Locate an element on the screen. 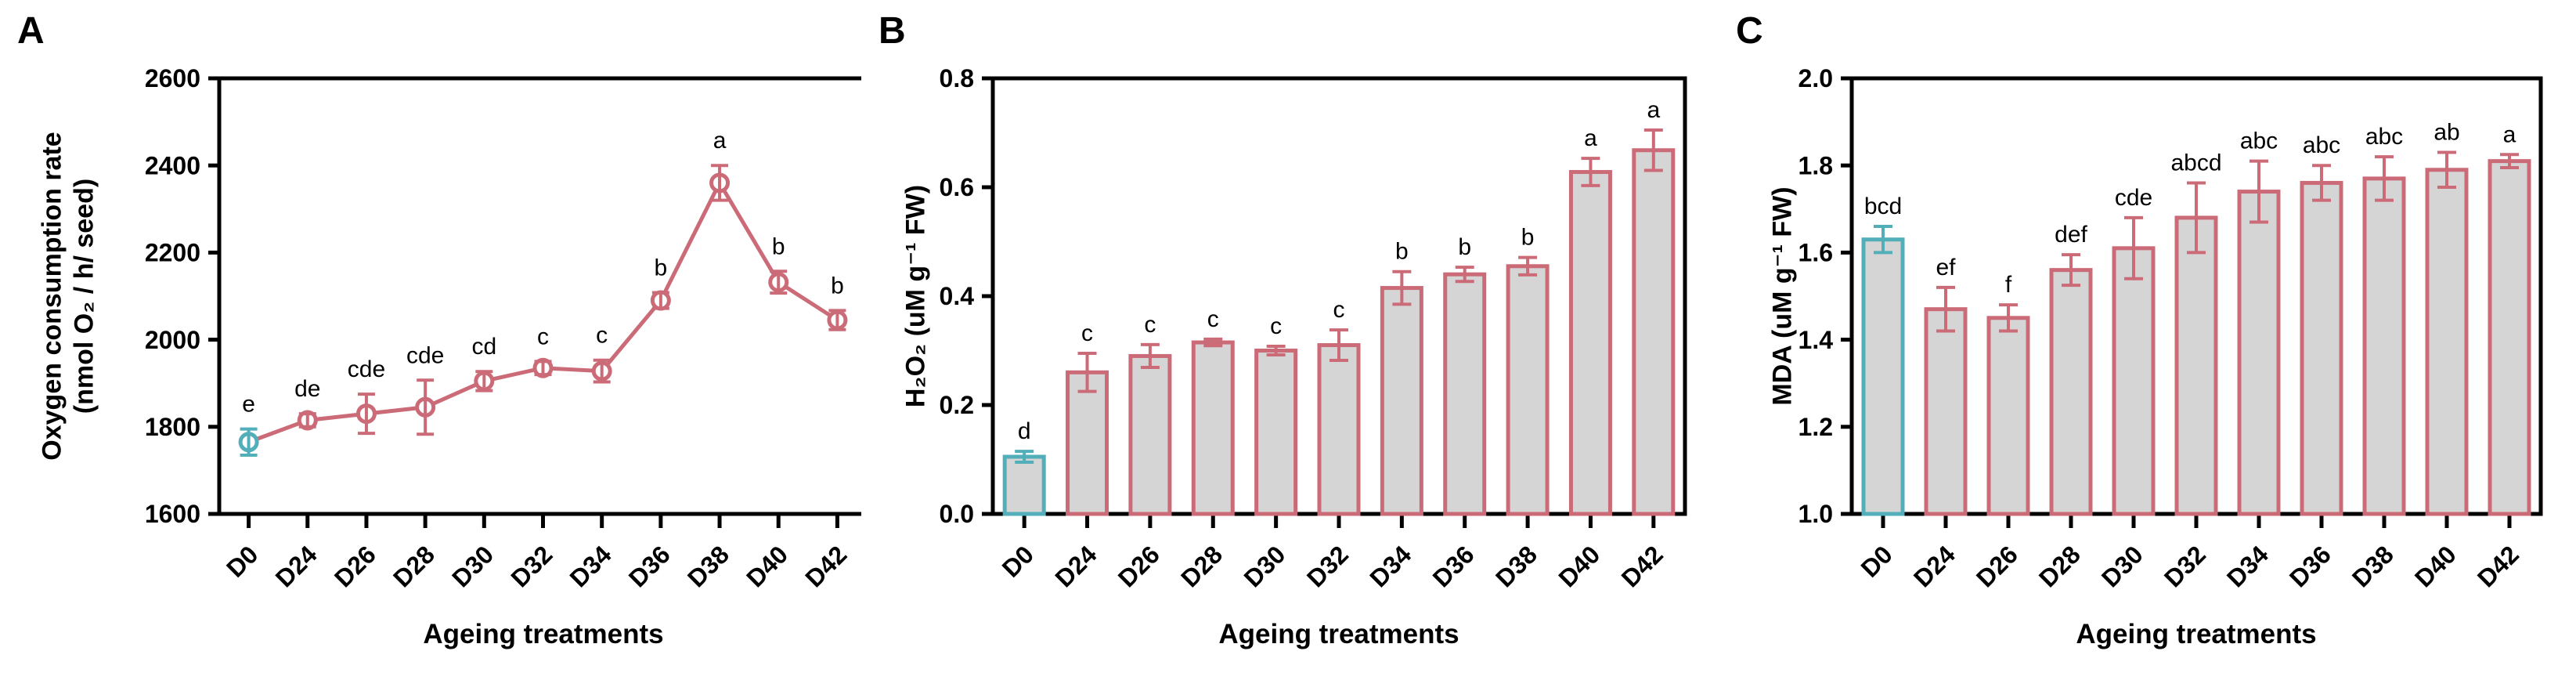 This screenshot has width=2576, height=680. significance-letter: bcd is located at coordinates (1883, 206).